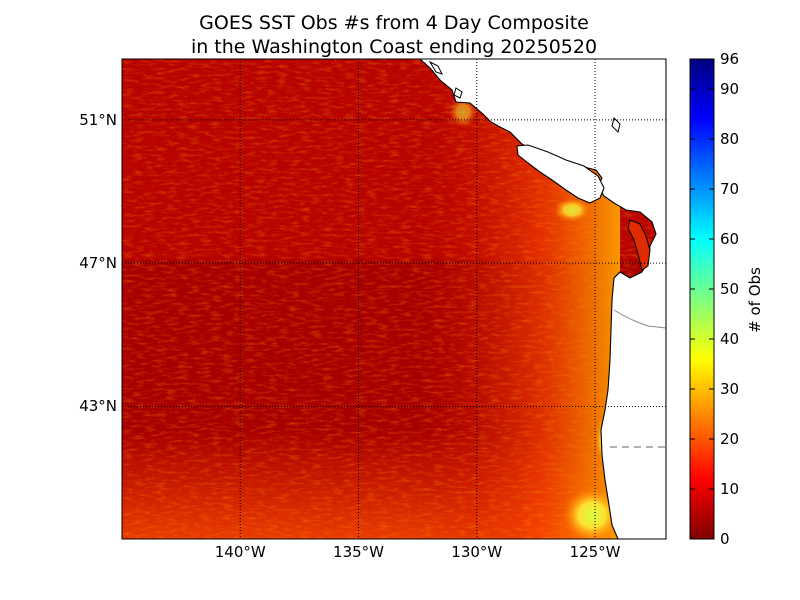  Describe the element at coordinates (592, 513) in the screenshot. I see `high-obs-spot-south` at that location.